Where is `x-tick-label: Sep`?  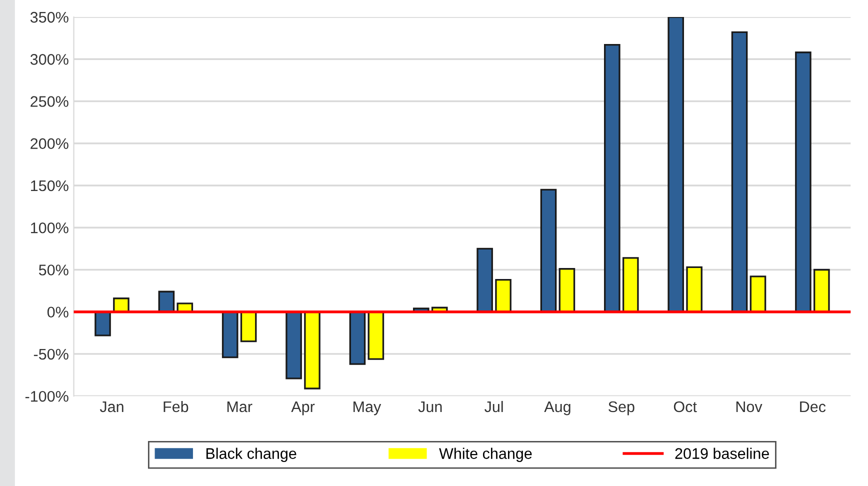
x-tick-label: Sep is located at coordinates (621, 408).